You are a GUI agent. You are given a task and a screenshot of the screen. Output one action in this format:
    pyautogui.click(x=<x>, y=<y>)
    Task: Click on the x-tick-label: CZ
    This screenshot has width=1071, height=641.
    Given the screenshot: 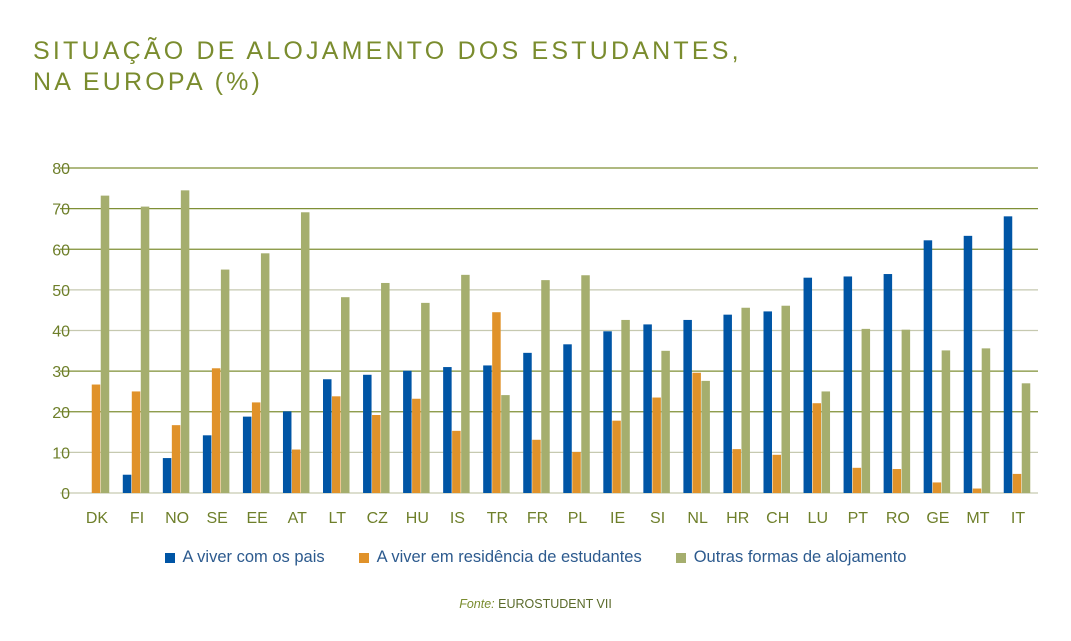 What is the action you would take?
    pyautogui.click(x=378, y=518)
    